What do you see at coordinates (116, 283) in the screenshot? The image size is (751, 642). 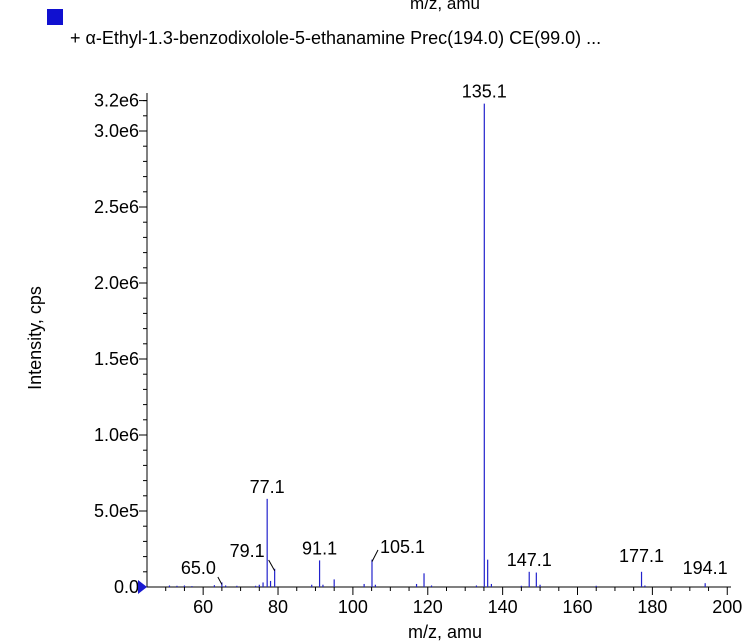 I see `y-tick-label: 2.0e6` at bounding box center [116, 283].